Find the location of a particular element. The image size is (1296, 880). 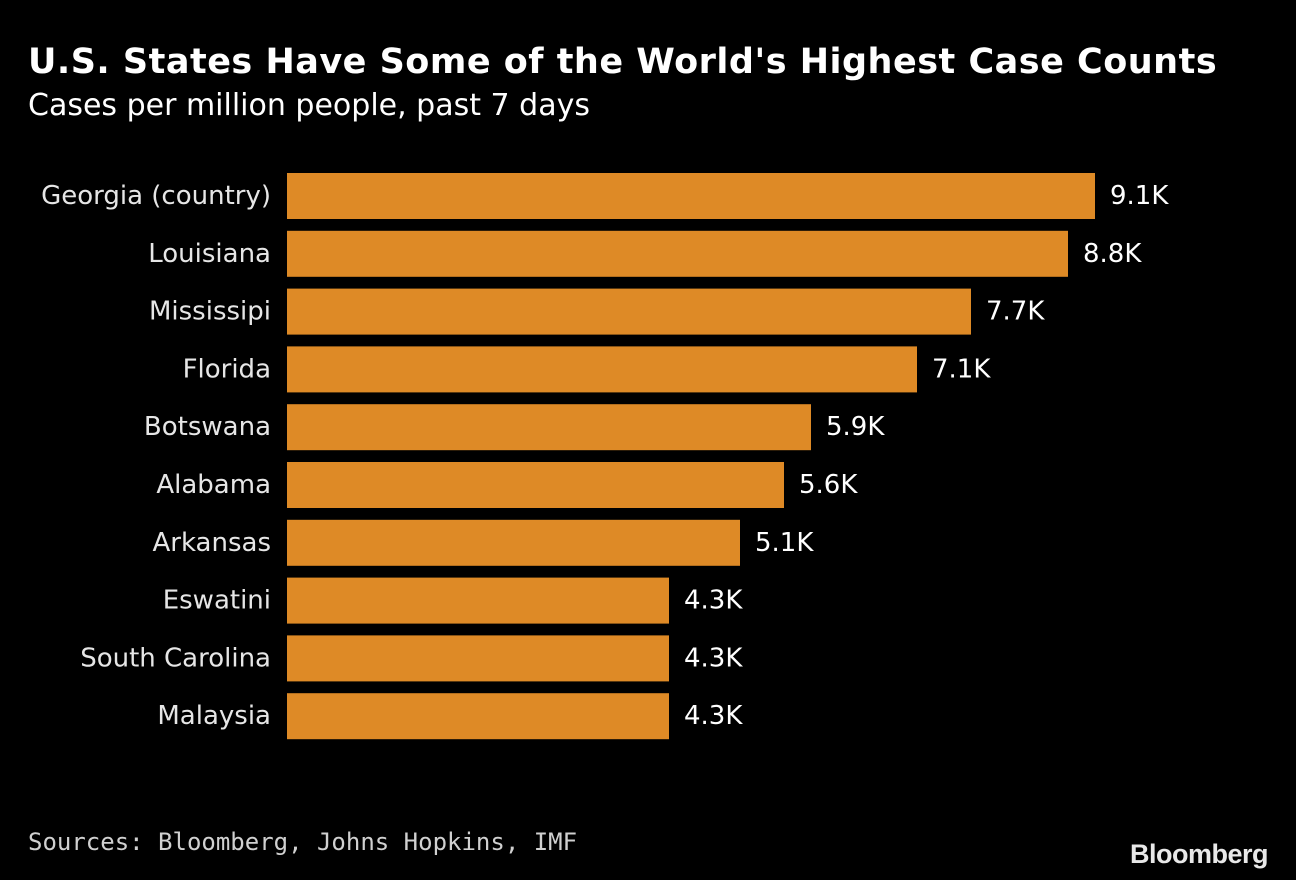

value-label: 8.8K is located at coordinates (1112, 254).